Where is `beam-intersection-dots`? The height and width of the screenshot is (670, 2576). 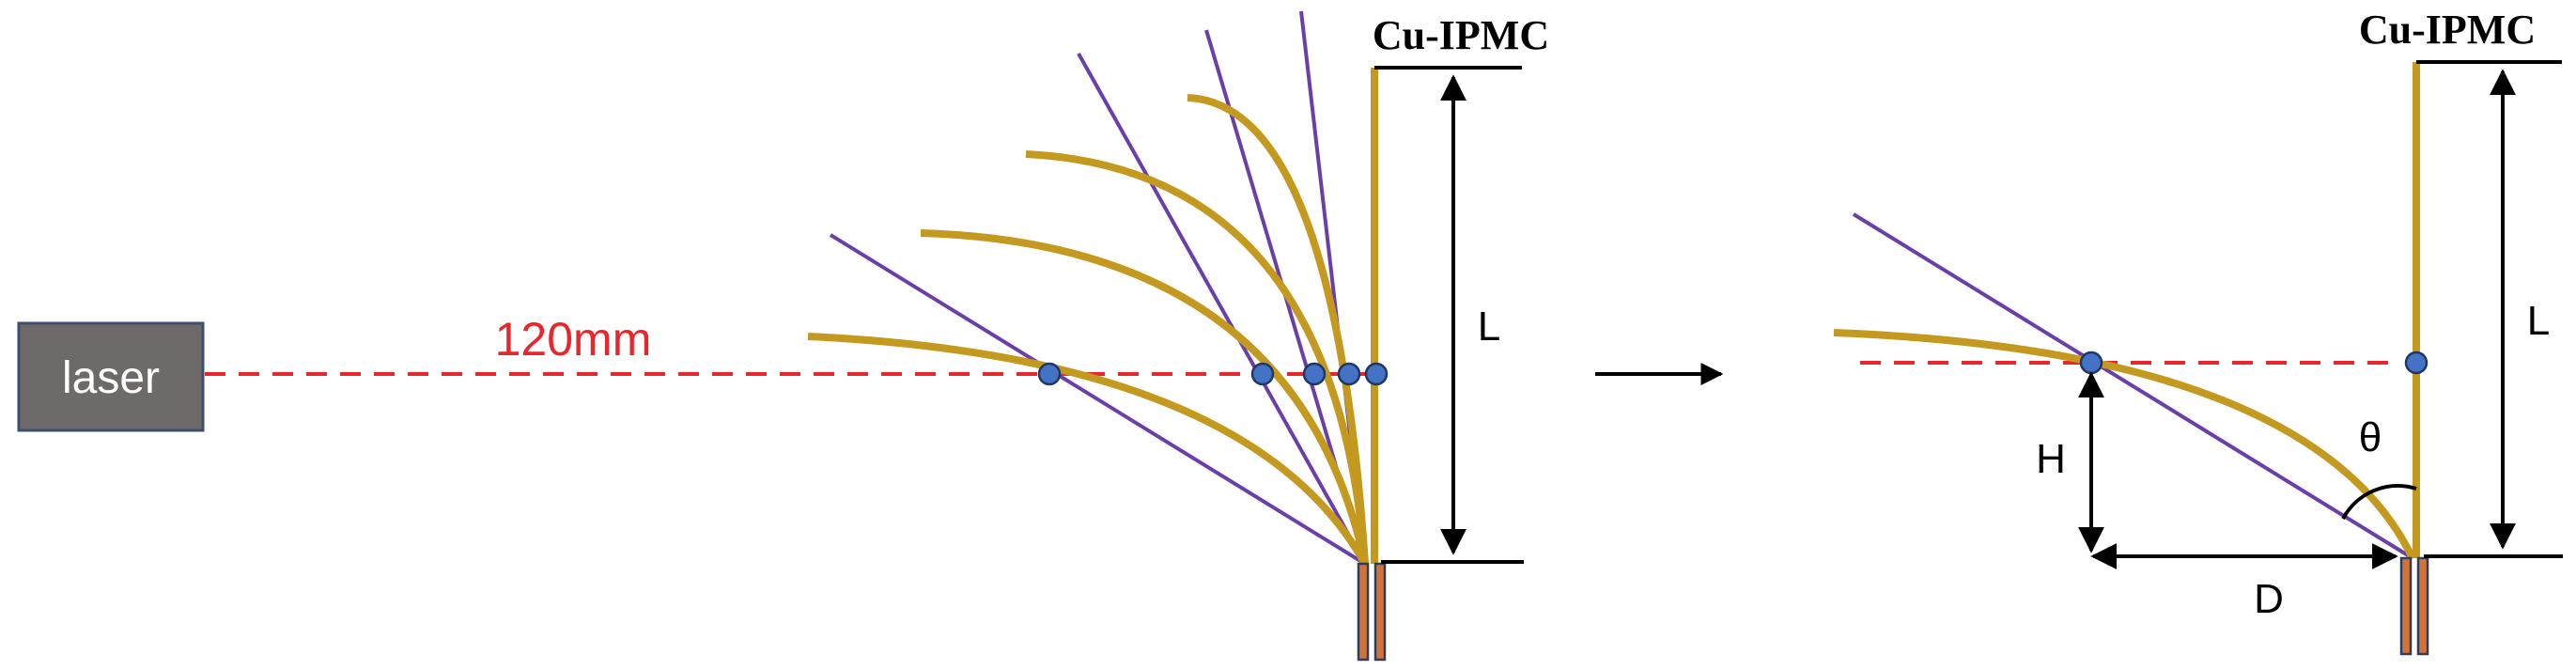 beam-intersection-dots is located at coordinates (1213, 374).